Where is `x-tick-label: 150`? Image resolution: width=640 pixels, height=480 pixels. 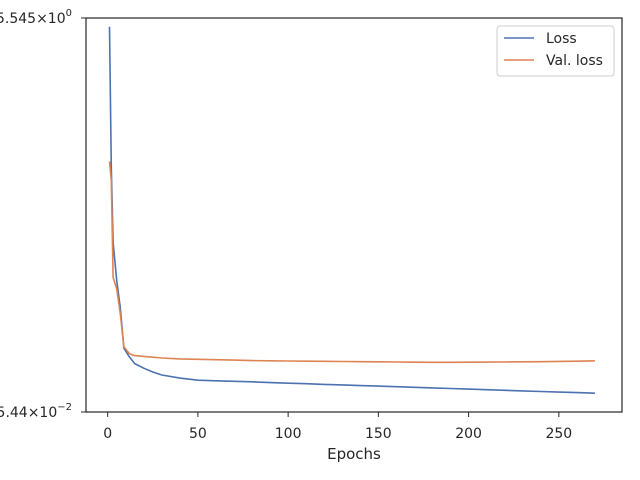
x-tick-label: 150 is located at coordinates (378, 434).